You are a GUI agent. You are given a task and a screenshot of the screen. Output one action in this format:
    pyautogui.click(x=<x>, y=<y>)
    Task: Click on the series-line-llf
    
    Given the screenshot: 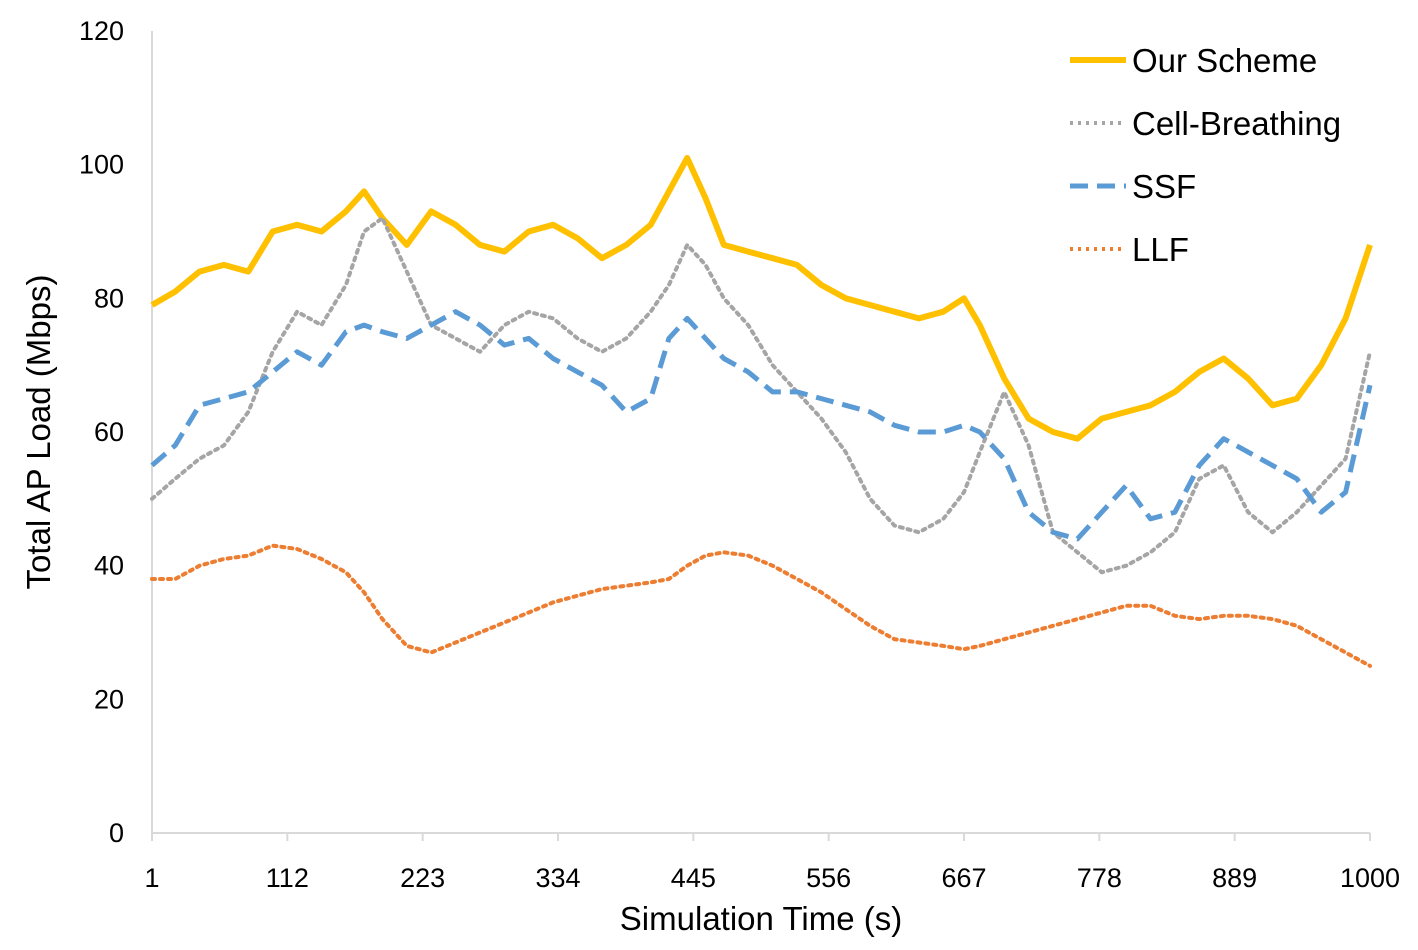 What is the action you would take?
    pyautogui.click(x=761, y=605)
    